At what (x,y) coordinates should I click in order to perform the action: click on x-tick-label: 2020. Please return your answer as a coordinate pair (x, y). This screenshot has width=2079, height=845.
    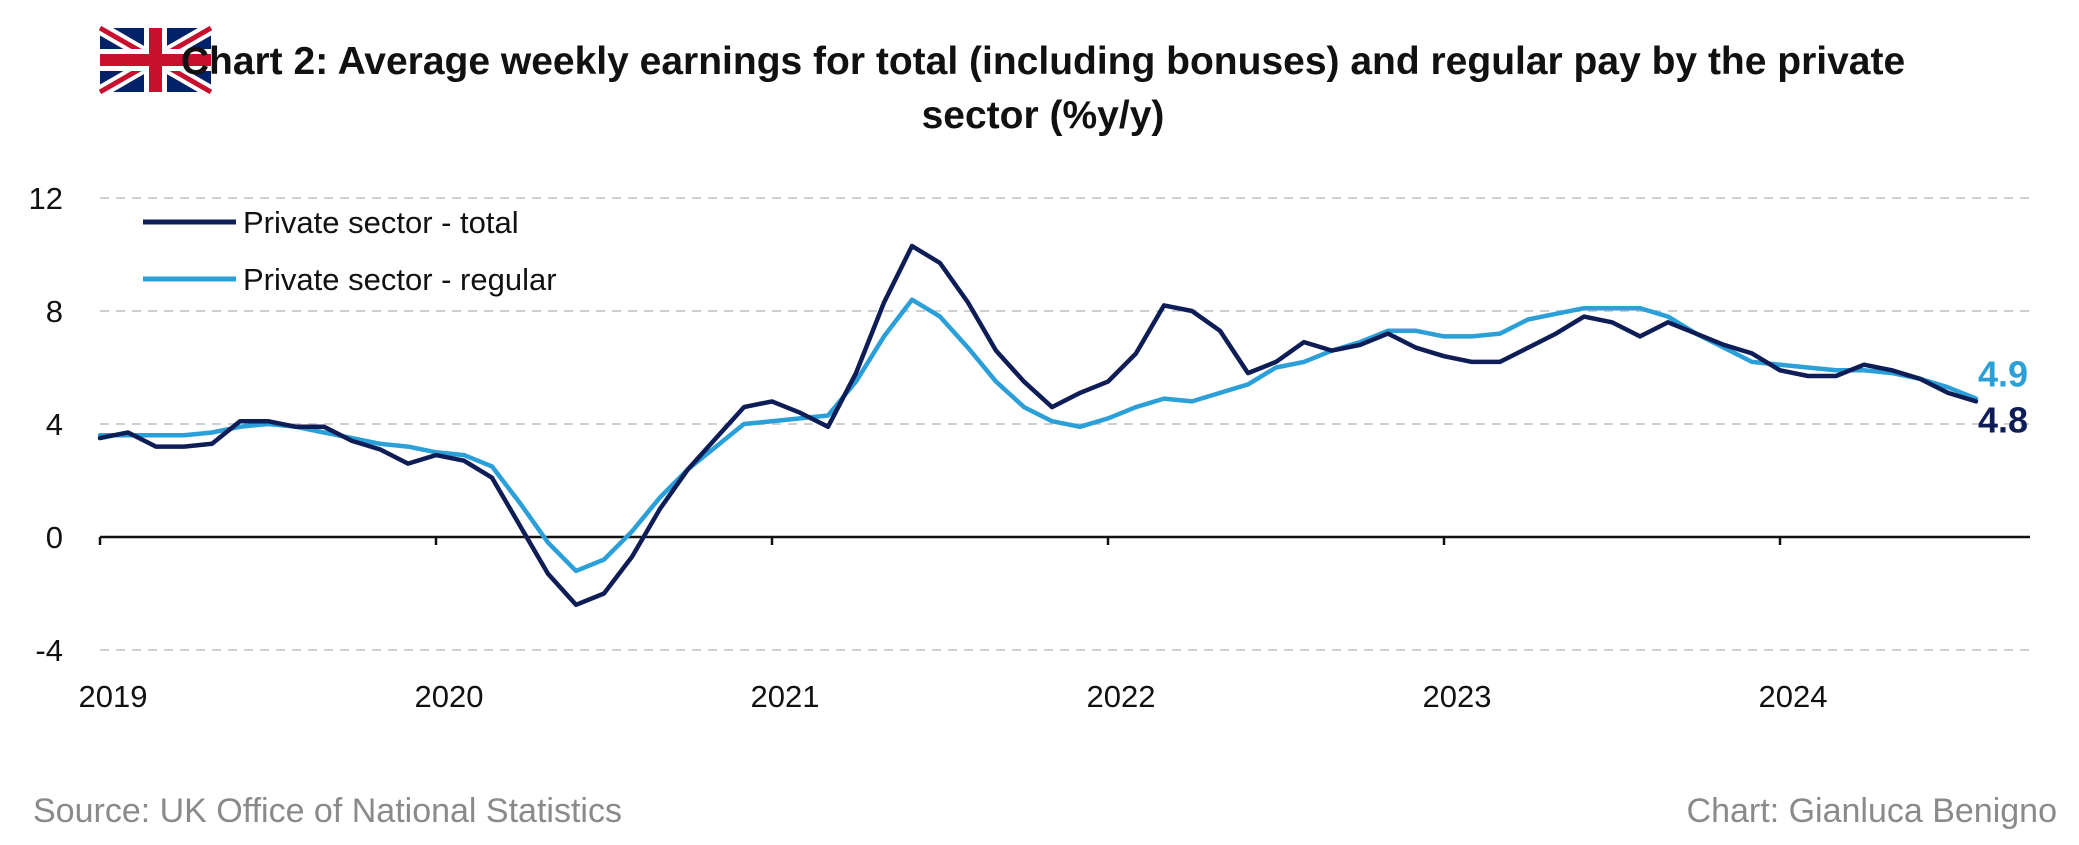
    Looking at the image, I should click on (449, 696).